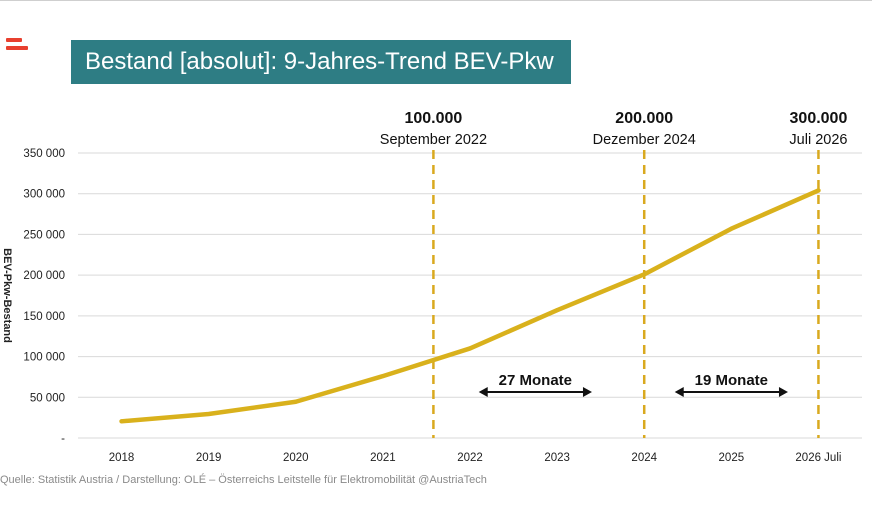 Image resolution: width=872 pixels, height=530 pixels. Describe the element at coordinates (436, 0) in the screenshot. I see `top-rule` at that location.